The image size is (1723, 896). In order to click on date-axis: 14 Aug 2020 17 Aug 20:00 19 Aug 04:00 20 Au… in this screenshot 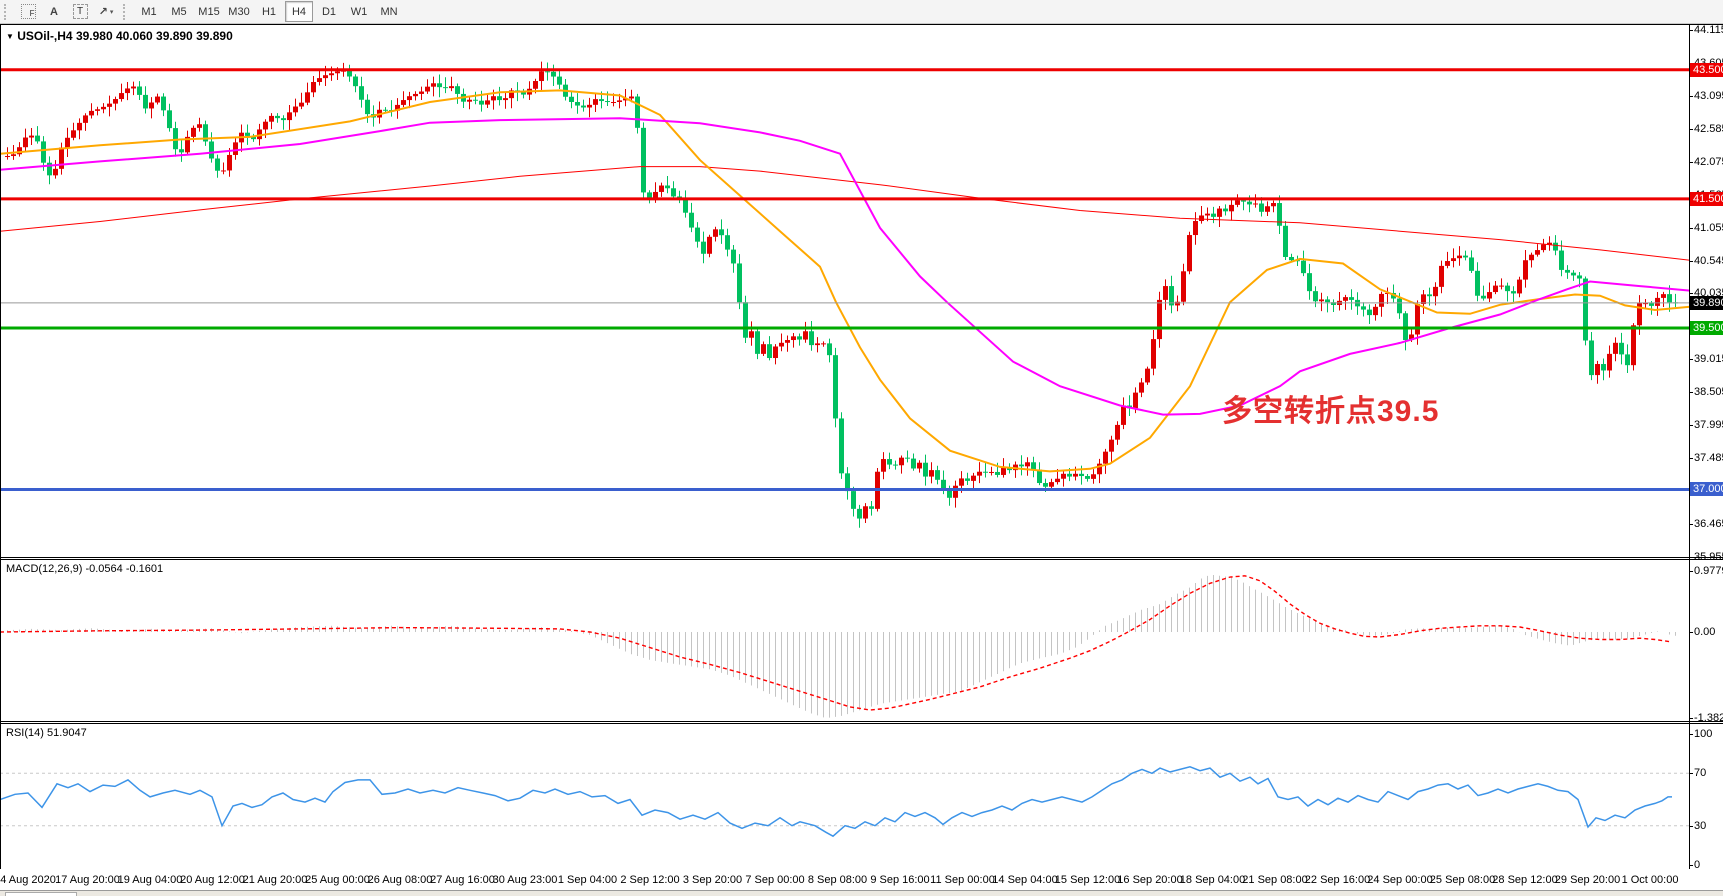, I will do `click(861, 879)`.